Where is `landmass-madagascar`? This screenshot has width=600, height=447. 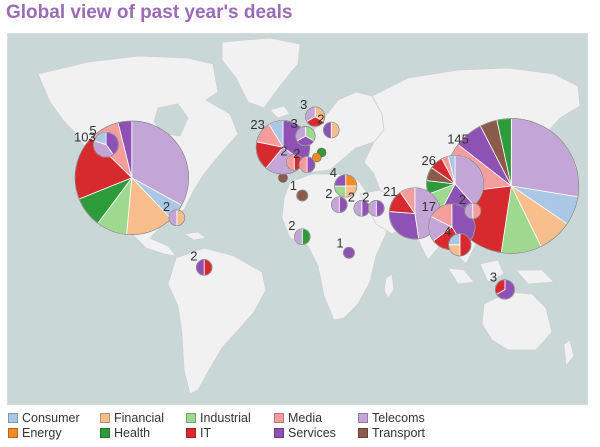
landmass-madagascar is located at coordinates (389, 286).